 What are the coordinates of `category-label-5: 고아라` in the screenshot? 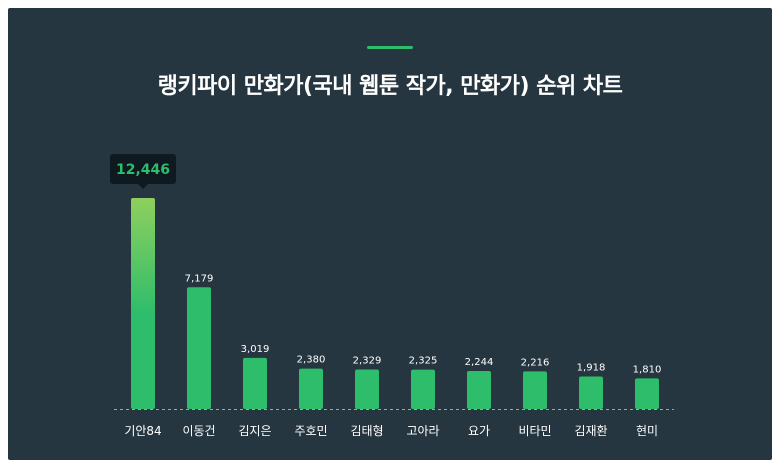 It's located at (422, 431).